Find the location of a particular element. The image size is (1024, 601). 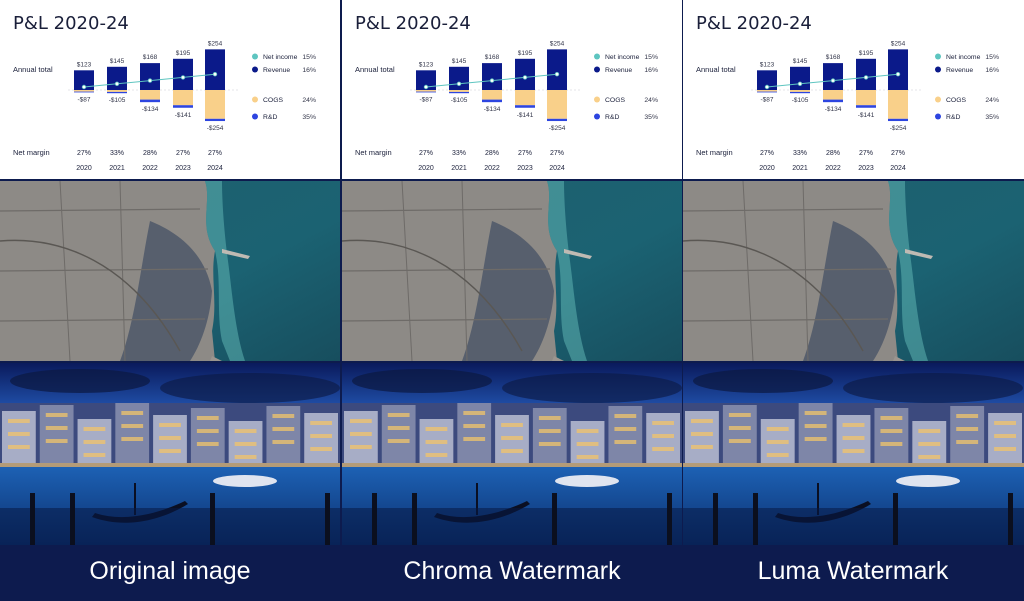

year-label: 2020 is located at coordinates (767, 168).